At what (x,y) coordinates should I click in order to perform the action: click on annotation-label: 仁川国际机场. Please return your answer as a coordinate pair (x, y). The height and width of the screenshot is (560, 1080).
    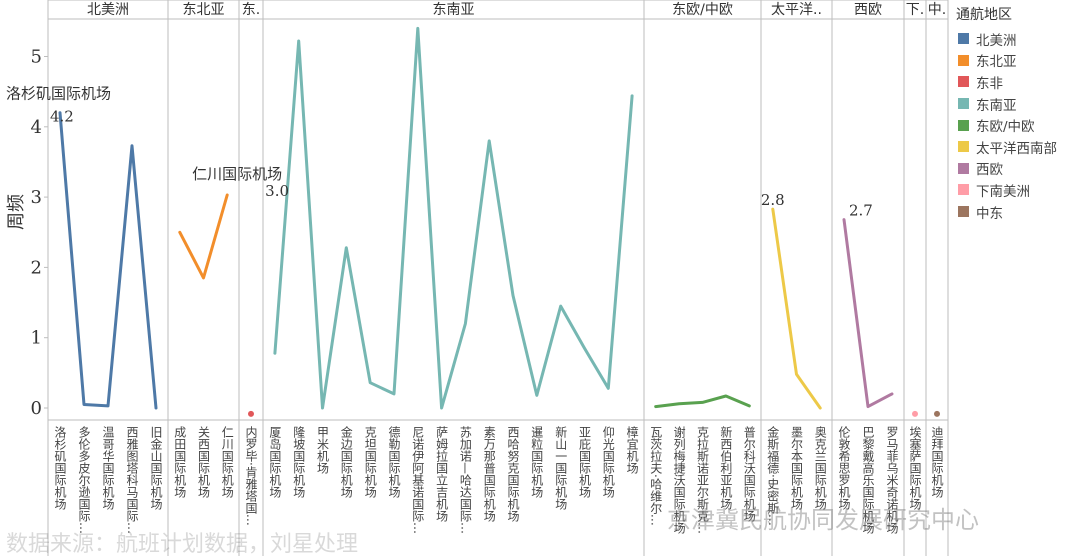
    Looking at the image, I should click on (237, 174).